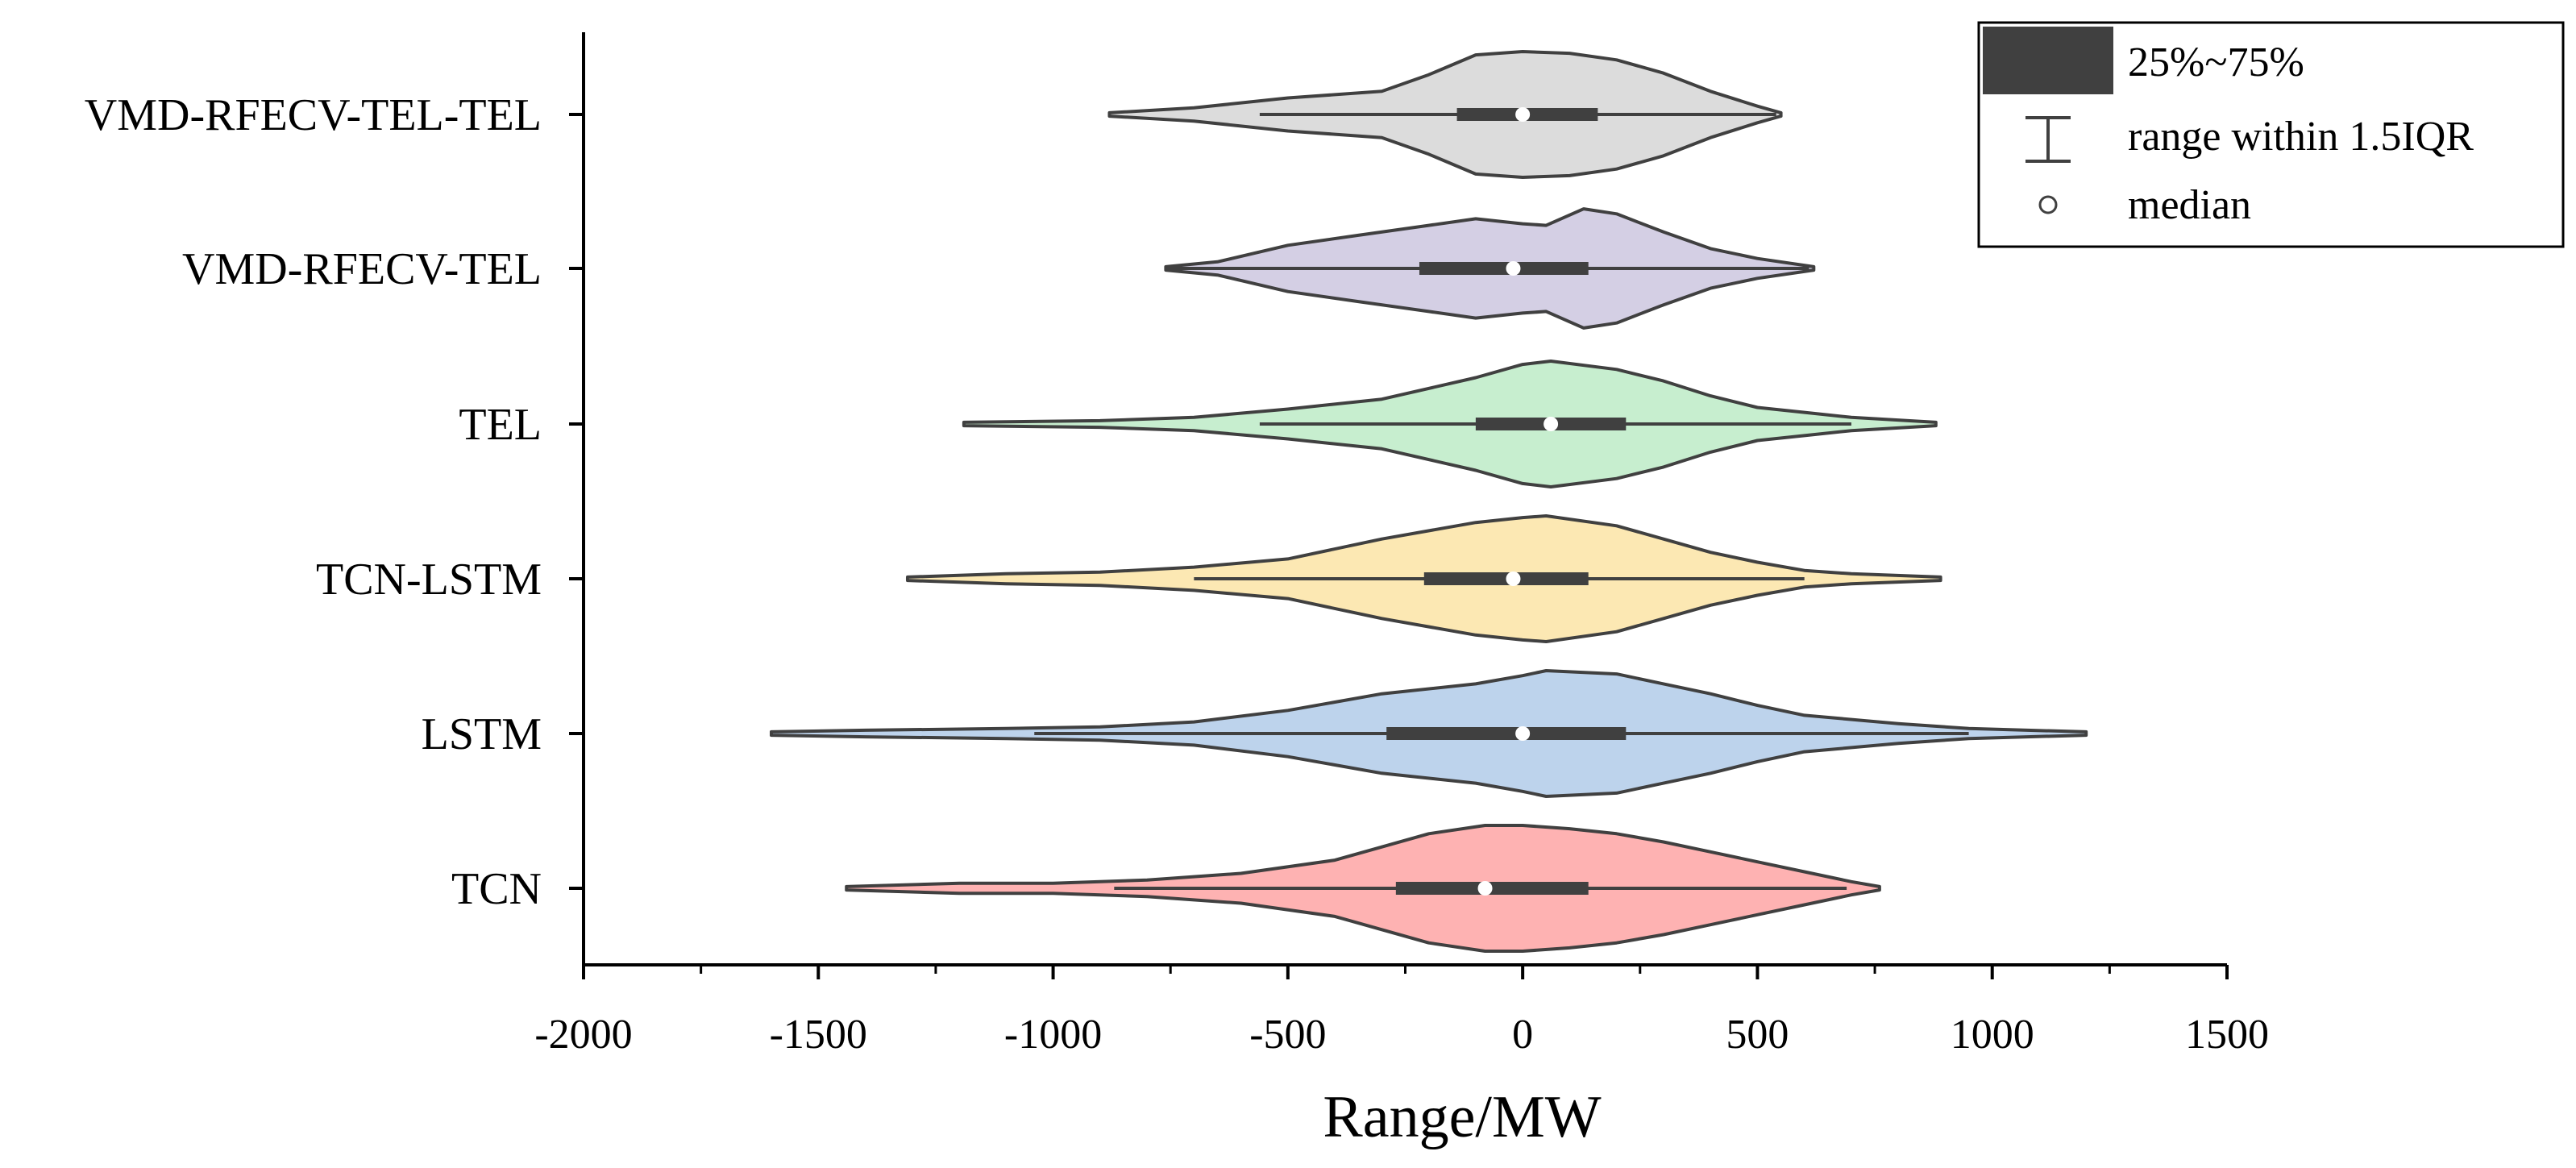 The width and height of the screenshot is (2576, 1168). I want to click on legend-label-whisker: range within 1.5IQR, so click(2301, 137).